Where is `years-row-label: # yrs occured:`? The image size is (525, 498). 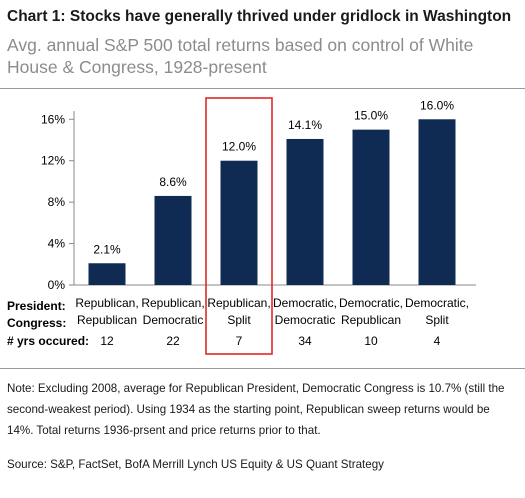 years-row-label: # yrs occured: is located at coordinates (48, 341).